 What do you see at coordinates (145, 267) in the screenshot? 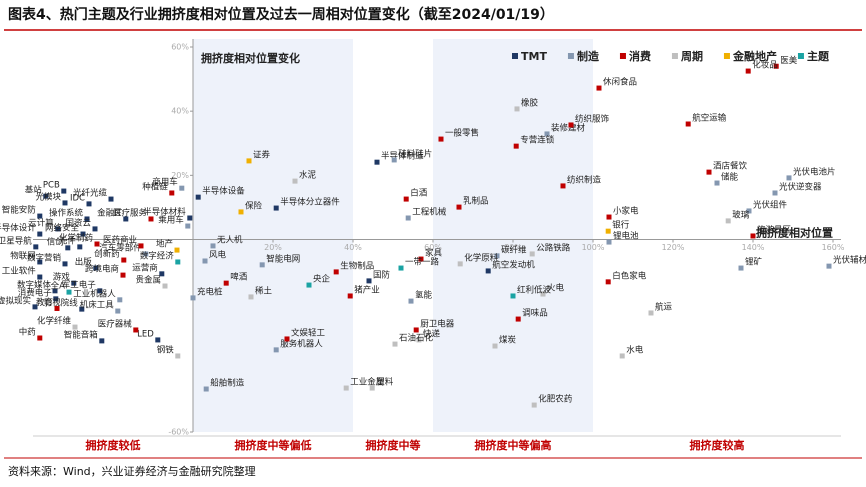
I see `point-label: 运营商` at bounding box center [145, 267].